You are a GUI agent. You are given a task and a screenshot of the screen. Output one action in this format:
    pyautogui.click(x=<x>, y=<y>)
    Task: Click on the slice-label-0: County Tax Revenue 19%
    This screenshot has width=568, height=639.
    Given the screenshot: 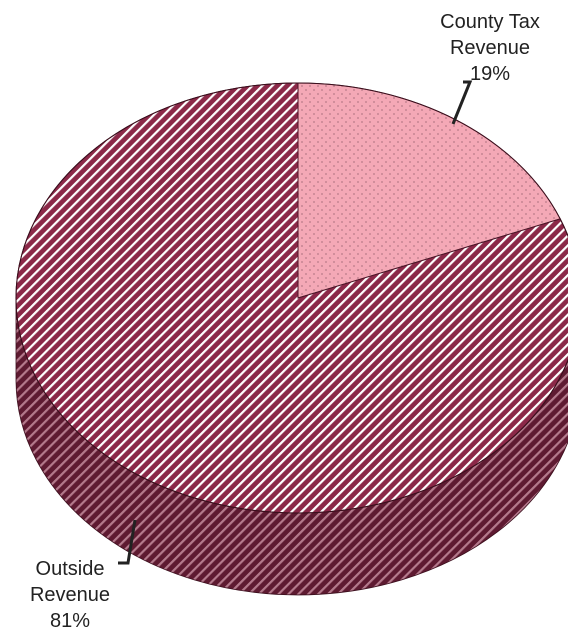 What is the action you would take?
    pyautogui.click(x=490, y=48)
    